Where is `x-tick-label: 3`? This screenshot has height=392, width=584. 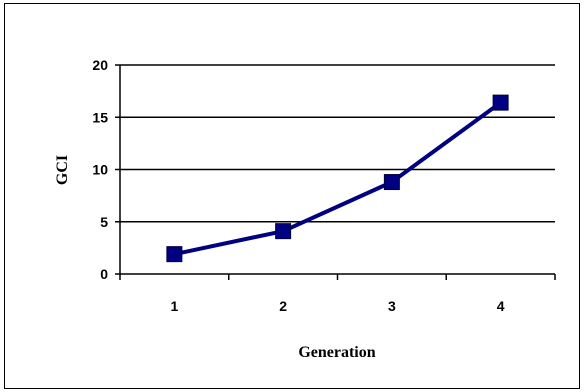 x-tick-label: 3 is located at coordinates (392, 306).